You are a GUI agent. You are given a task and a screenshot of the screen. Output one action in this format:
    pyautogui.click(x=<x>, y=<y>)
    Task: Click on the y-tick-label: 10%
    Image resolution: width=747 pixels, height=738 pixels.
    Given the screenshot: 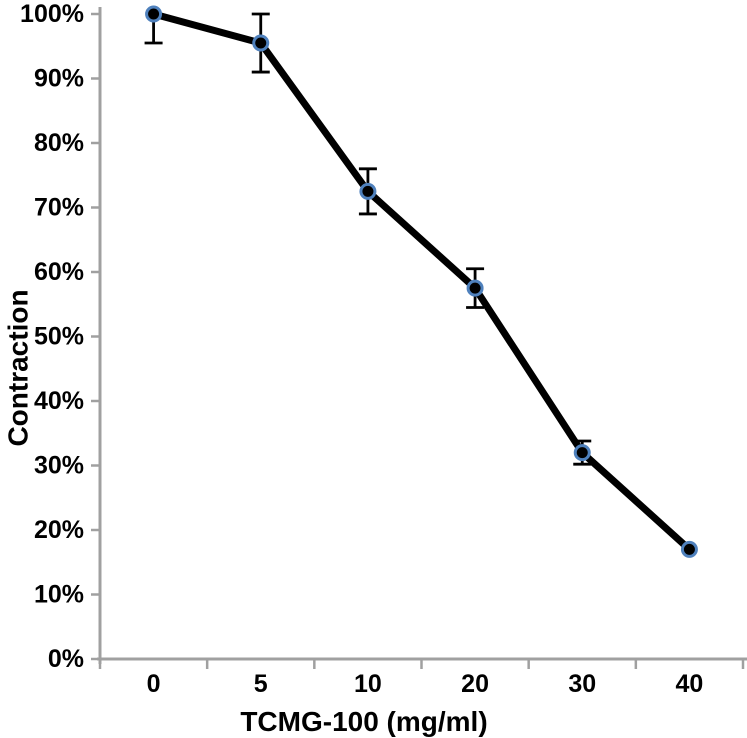 What is the action you would take?
    pyautogui.click(x=59, y=595)
    